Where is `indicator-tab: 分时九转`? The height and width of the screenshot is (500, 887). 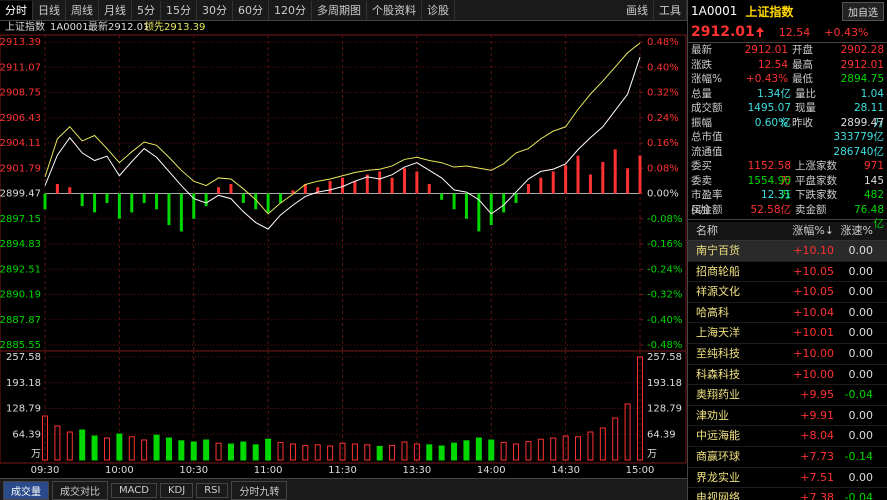 indicator-tab: 分时九转 is located at coordinates (259, 490).